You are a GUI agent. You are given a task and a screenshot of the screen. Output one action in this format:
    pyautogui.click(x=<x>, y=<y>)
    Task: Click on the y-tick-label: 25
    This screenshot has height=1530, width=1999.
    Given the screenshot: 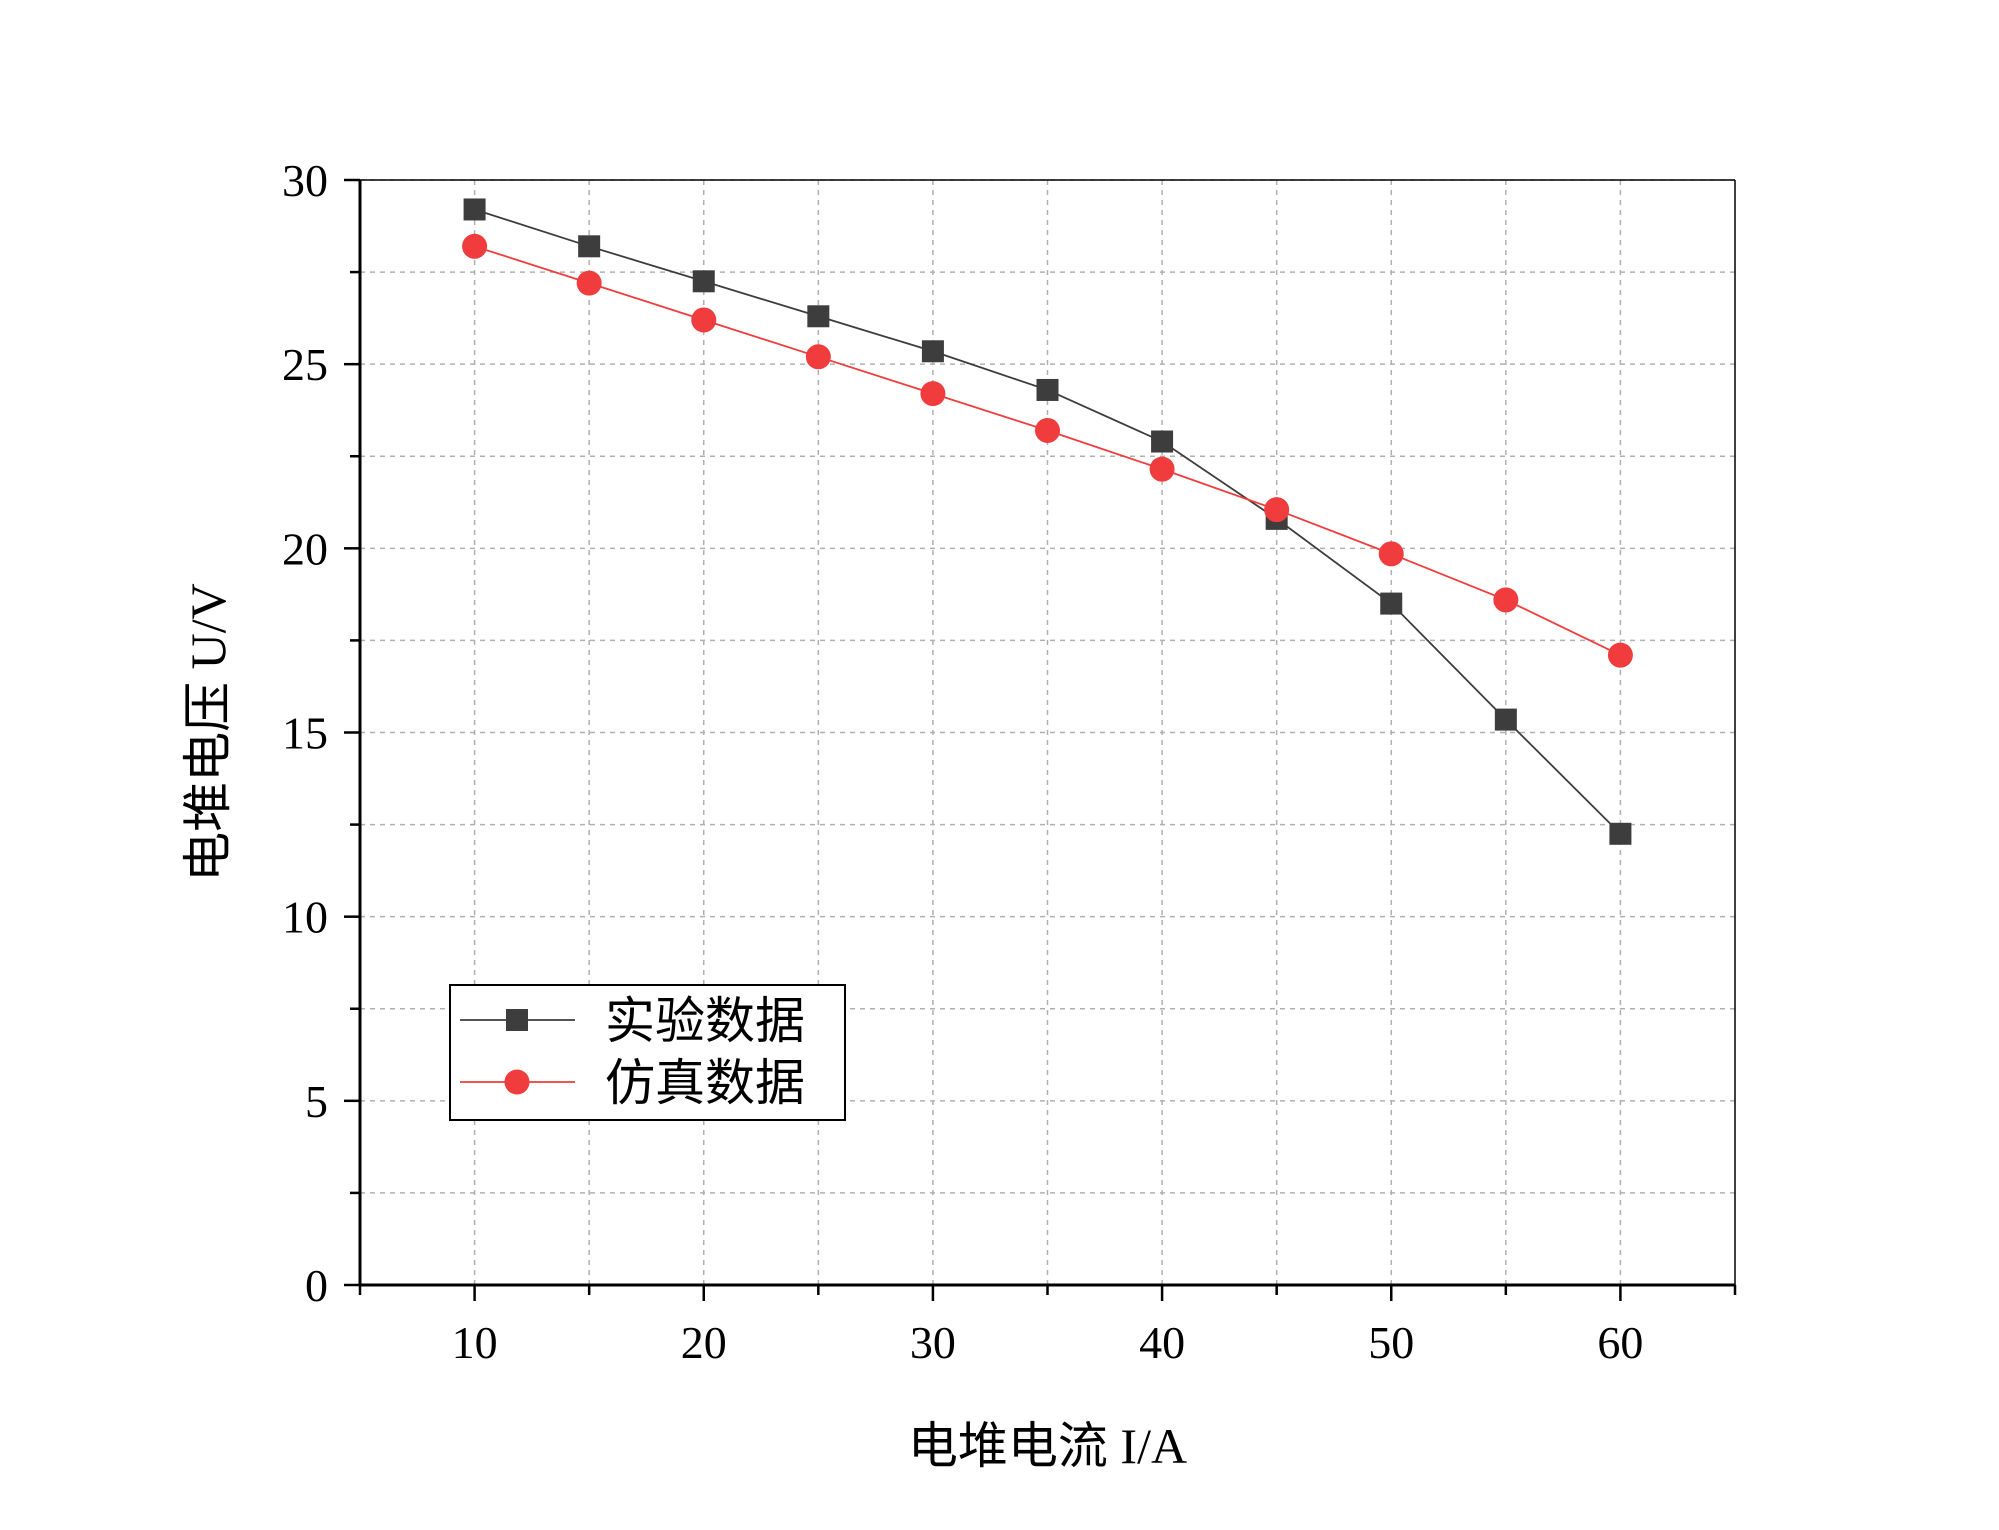 What is the action you would take?
    pyautogui.click(x=305, y=364)
    